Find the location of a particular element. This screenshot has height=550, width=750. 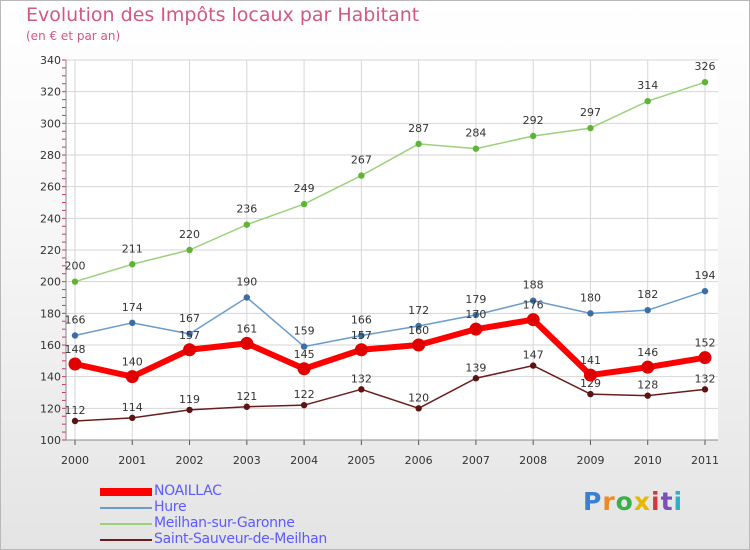

data-label: 172 is located at coordinates (418, 310).